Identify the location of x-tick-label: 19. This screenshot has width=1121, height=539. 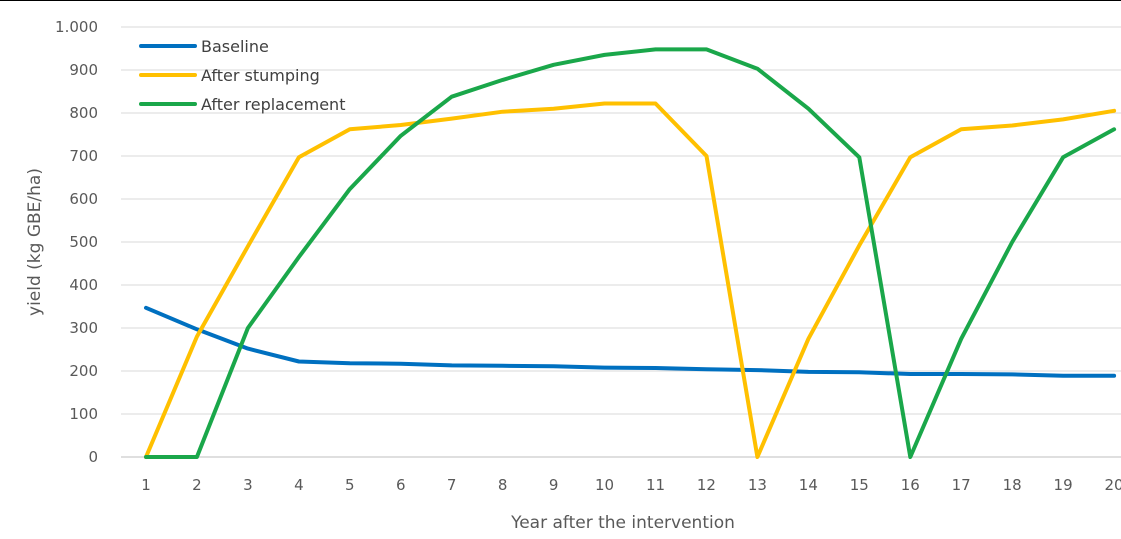
(1063, 485).